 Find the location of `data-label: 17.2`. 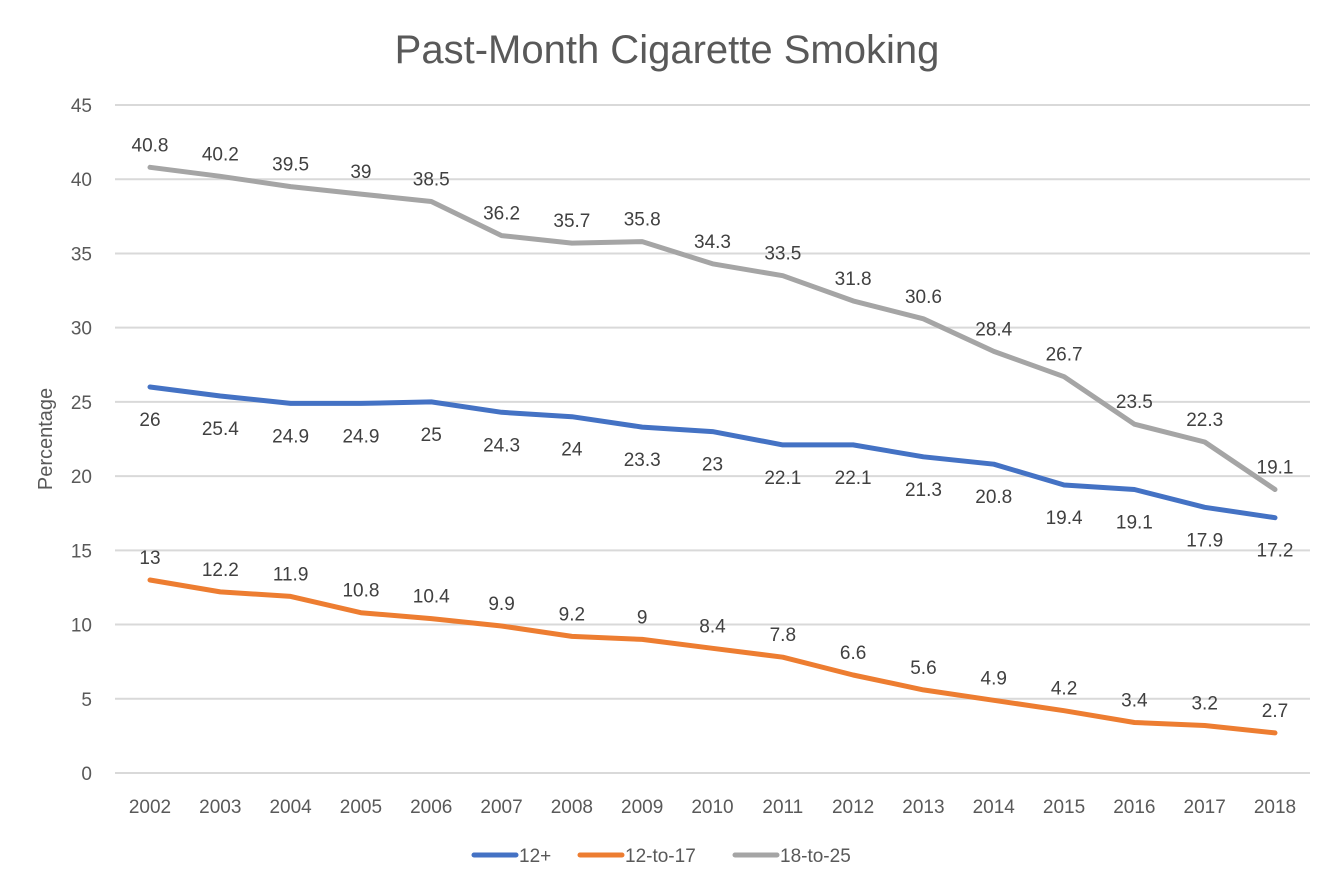

data-label: 17.2 is located at coordinates (1275, 551).